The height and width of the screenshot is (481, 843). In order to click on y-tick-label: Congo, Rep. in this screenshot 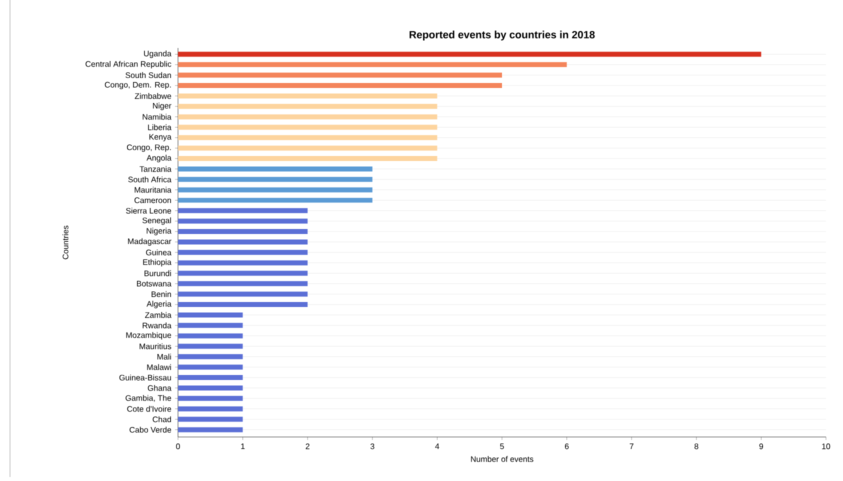, I will do `click(148, 148)`.